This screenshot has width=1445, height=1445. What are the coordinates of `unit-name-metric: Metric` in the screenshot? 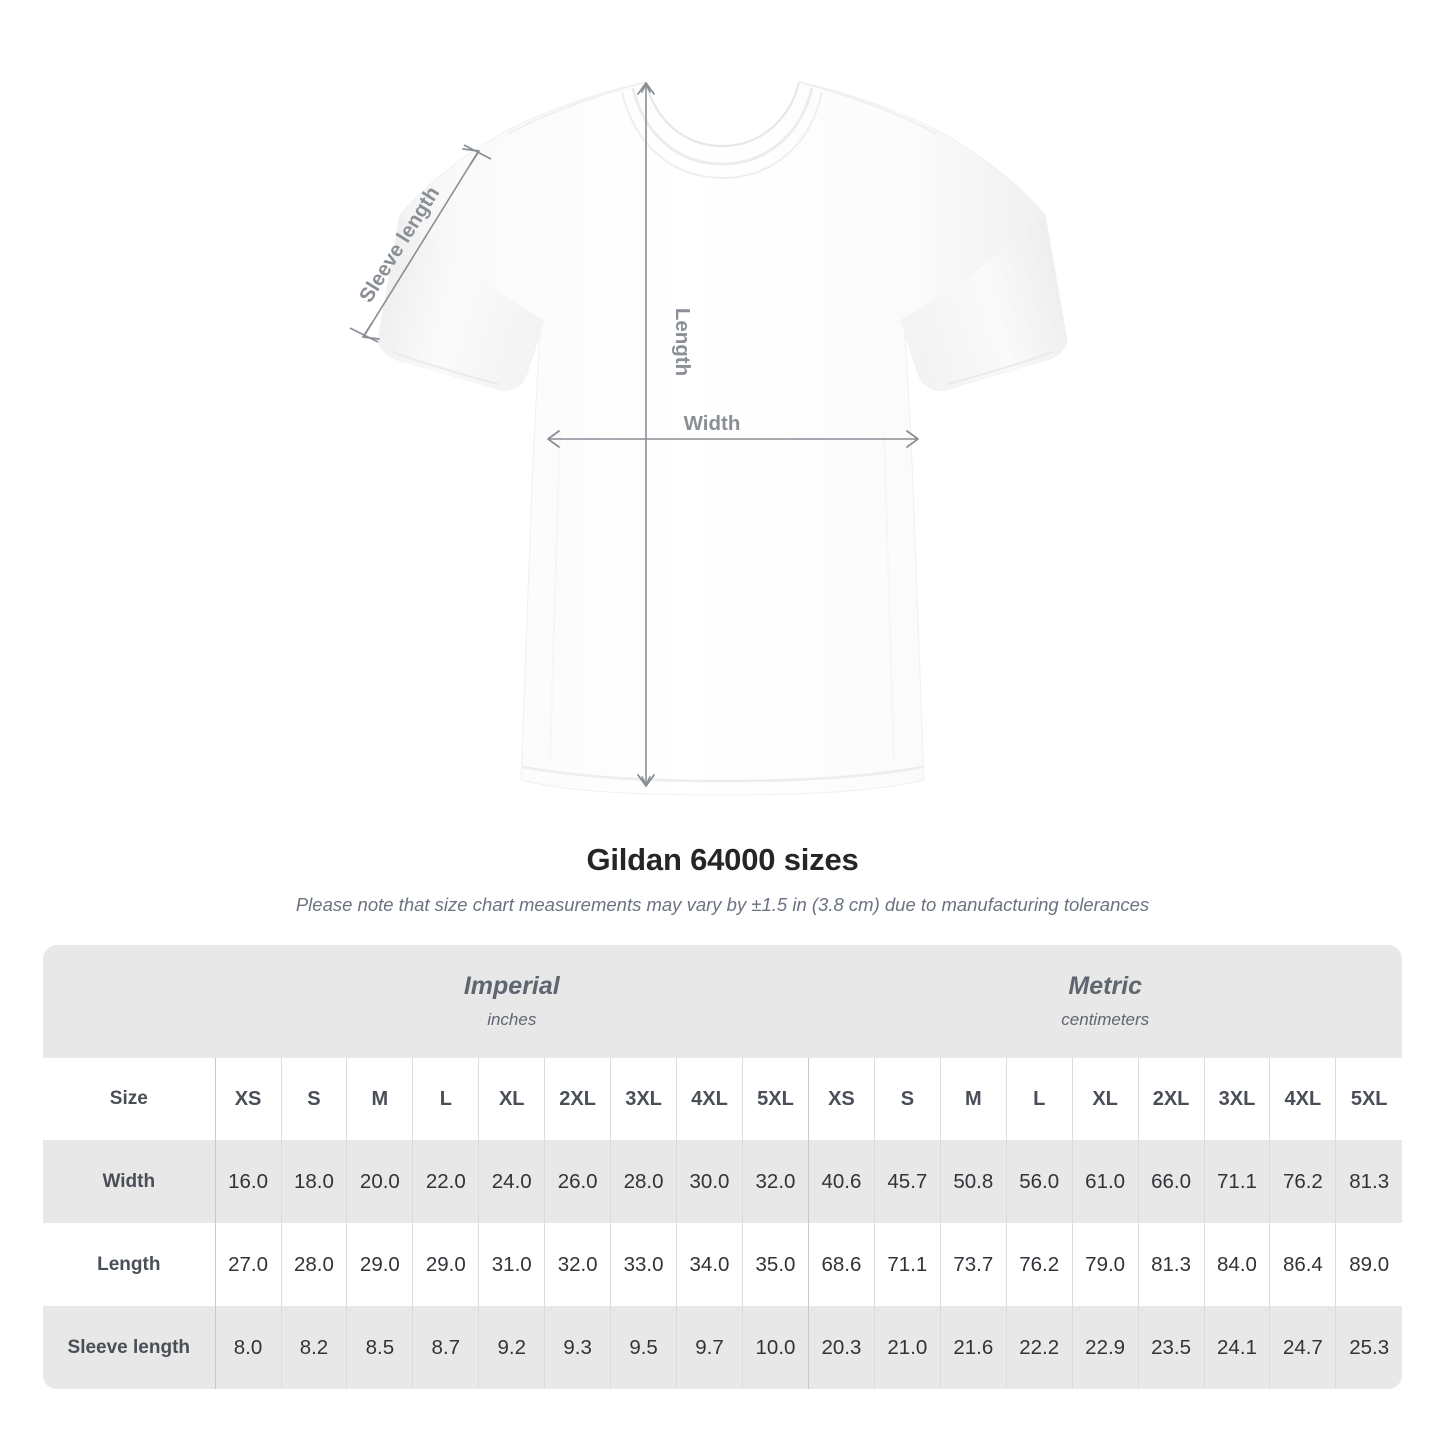 It's located at (1105, 985).